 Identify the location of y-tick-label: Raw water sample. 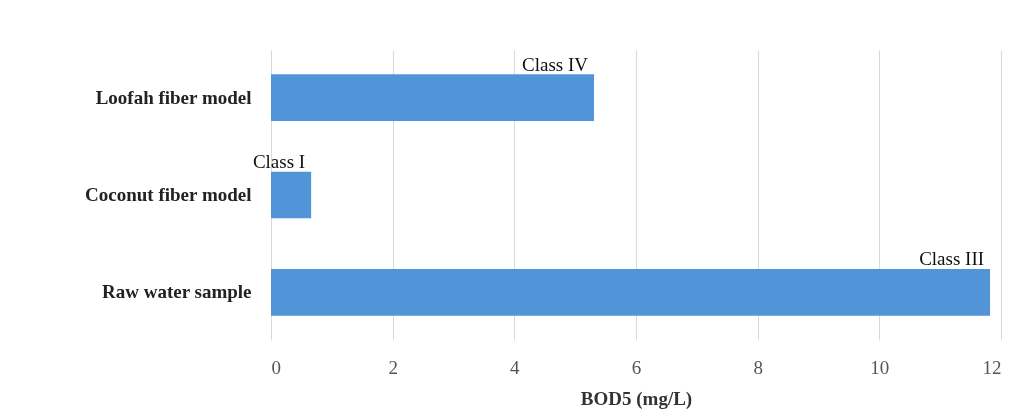
(176, 292).